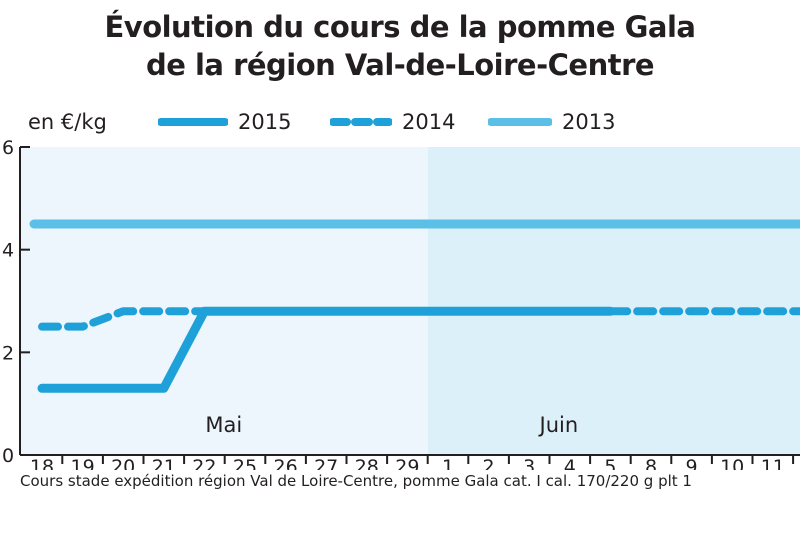 The width and height of the screenshot is (800, 550). I want to click on legend-swatch-2013, so click(520, 122).